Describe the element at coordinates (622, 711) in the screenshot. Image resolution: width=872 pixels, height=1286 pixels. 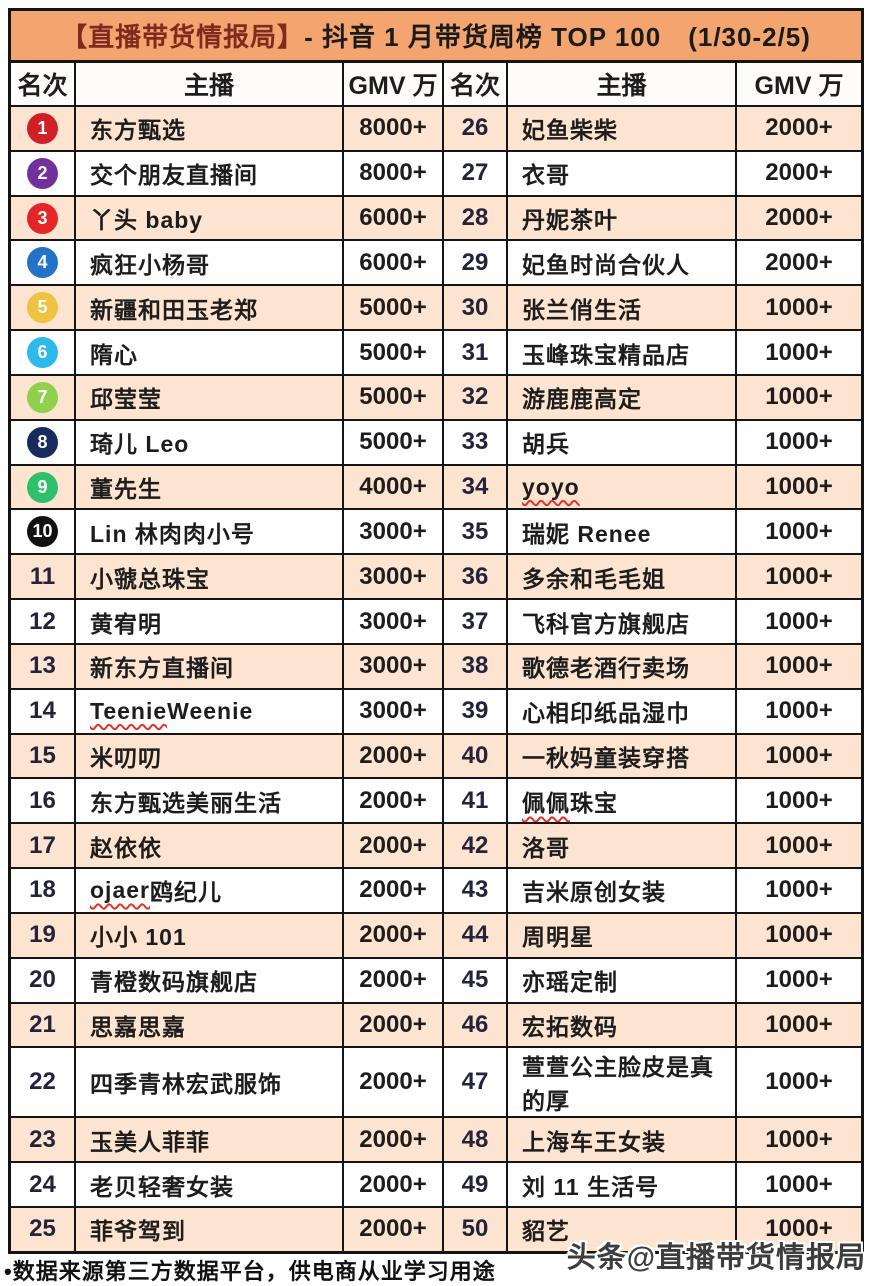
I see `host-name: 心相印纸品湿巾` at that location.